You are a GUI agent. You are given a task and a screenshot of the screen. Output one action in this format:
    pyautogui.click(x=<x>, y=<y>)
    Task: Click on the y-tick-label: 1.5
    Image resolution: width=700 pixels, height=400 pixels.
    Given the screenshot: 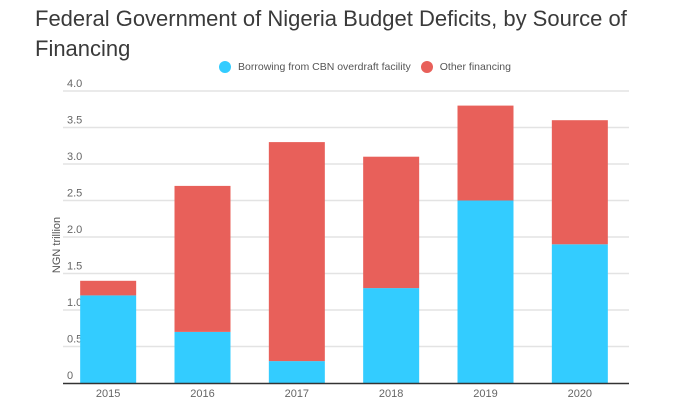 What is the action you would take?
    pyautogui.click(x=74, y=267)
    